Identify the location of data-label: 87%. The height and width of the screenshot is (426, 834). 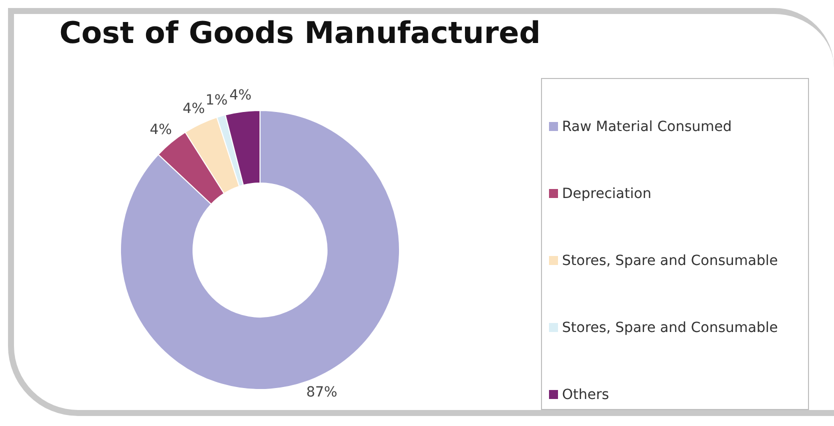
(322, 392).